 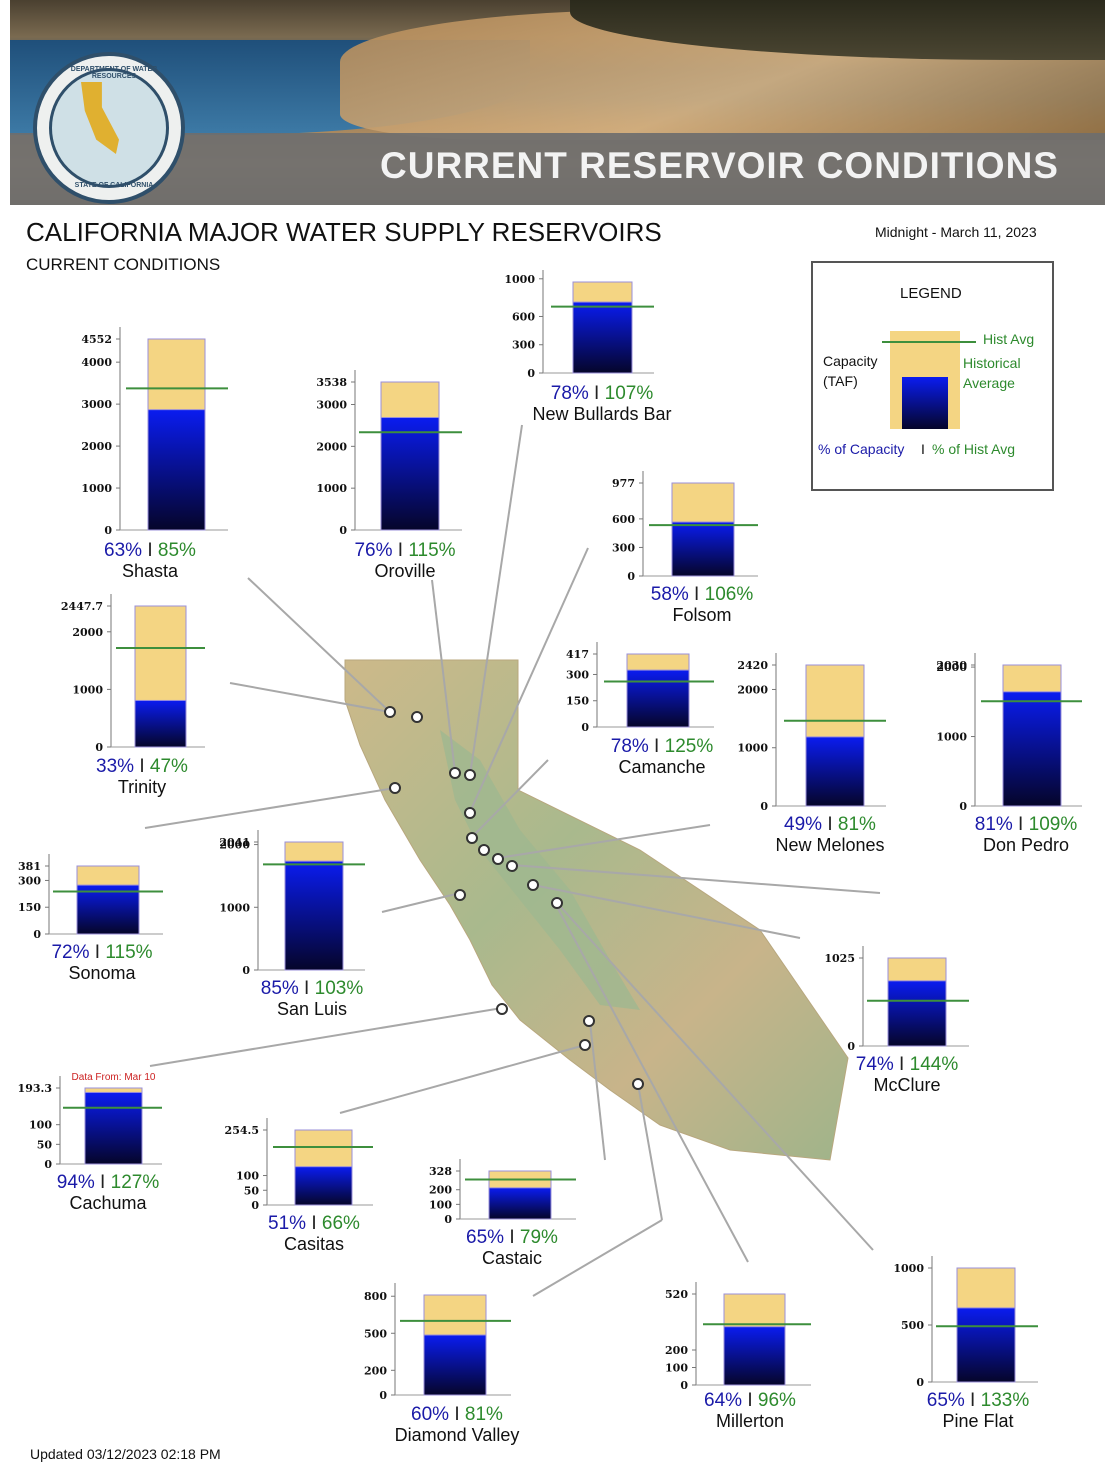 I want to click on percent-label: 78% I 107%, so click(x=602, y=393).